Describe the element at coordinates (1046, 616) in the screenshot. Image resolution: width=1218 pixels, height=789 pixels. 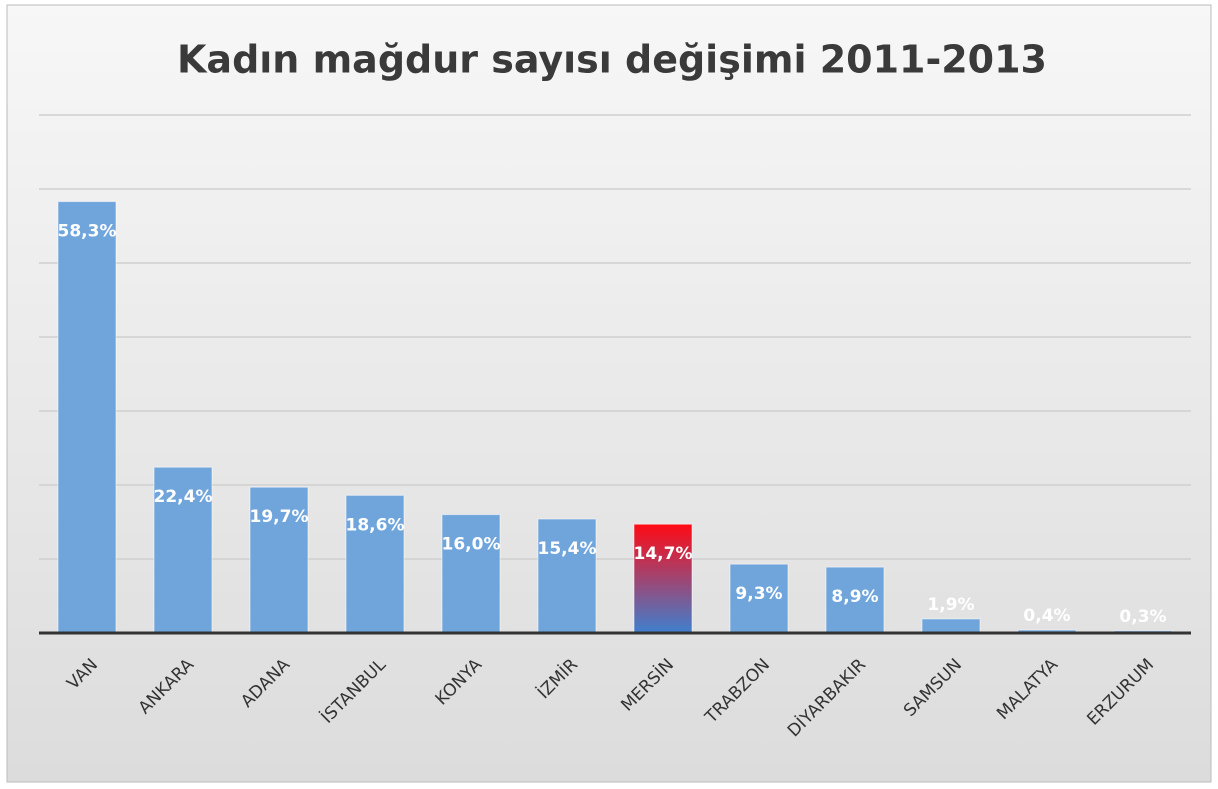
I see `data-label: 0,4%` at that location.